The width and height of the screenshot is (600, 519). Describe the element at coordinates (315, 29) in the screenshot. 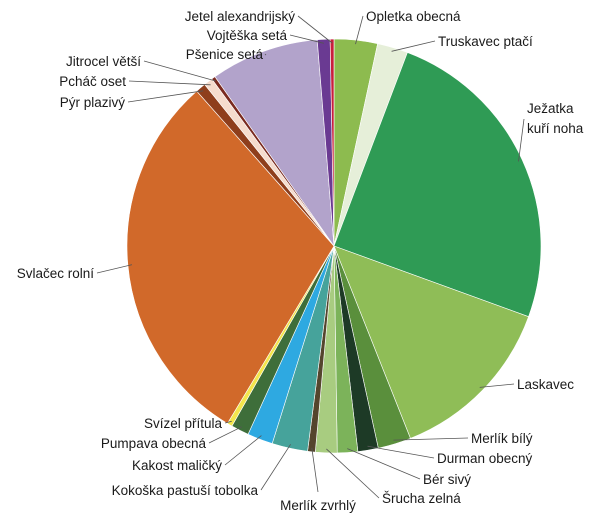

I see `leader-line-jetel-alexandrijsky` at that location.